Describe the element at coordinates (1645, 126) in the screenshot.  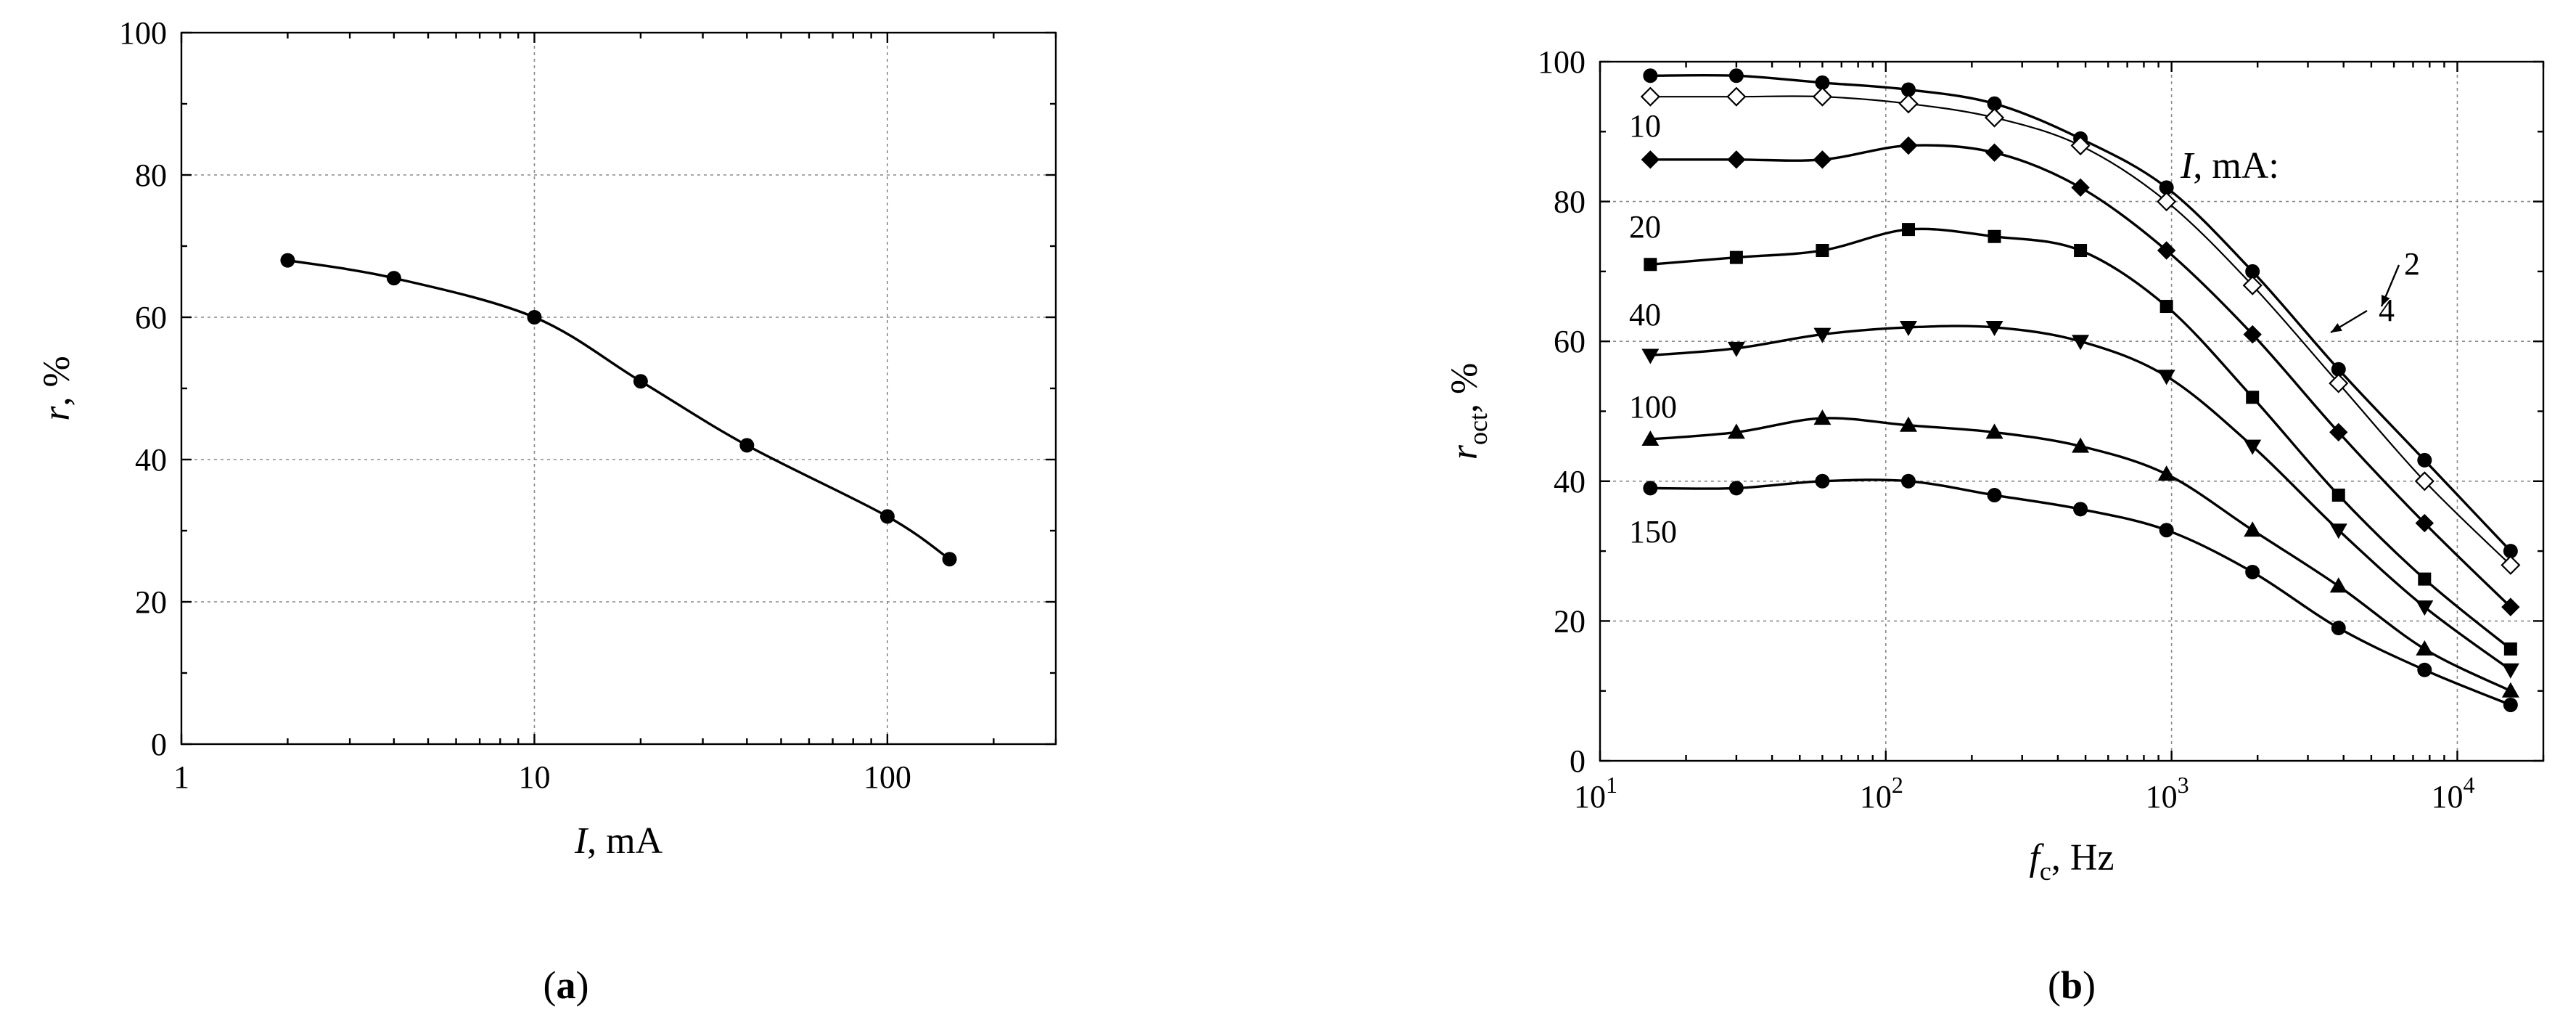
I see `curve-label: 10` at that location.